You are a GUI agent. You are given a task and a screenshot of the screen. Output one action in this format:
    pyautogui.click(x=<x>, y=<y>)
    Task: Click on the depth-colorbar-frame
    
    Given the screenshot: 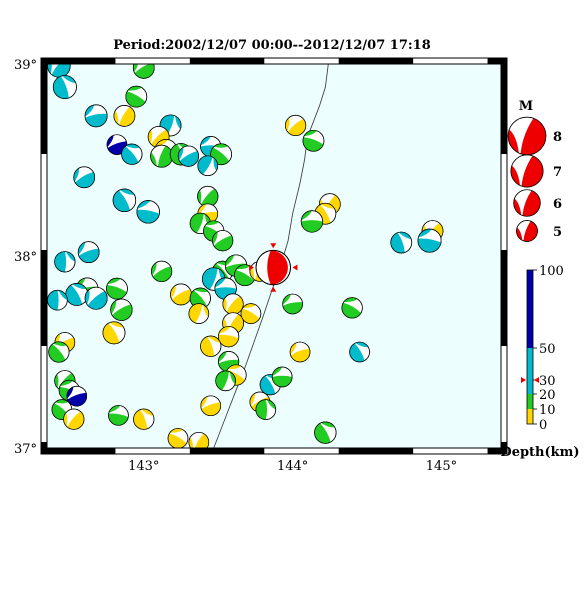 What is the action you would take?
    pyautogui.click(x=530, y=347)
    